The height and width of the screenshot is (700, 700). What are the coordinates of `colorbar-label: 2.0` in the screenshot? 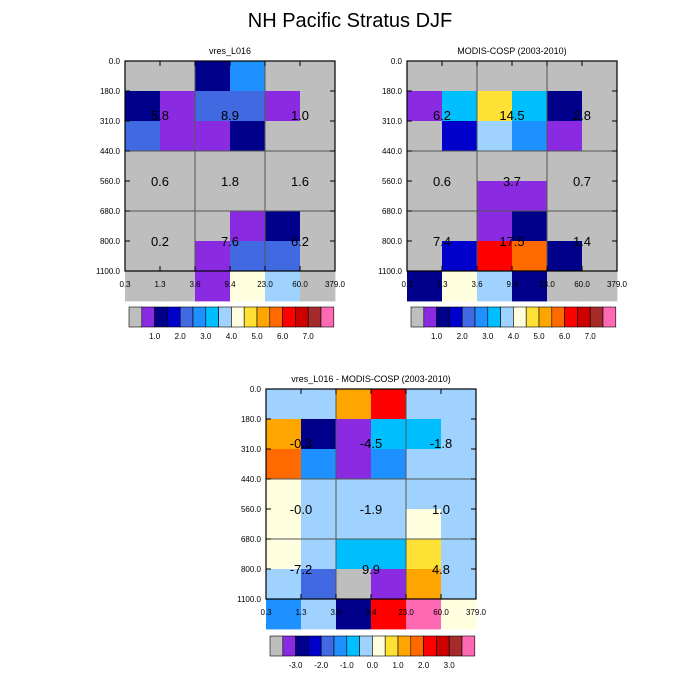 It's located at (424, 665).